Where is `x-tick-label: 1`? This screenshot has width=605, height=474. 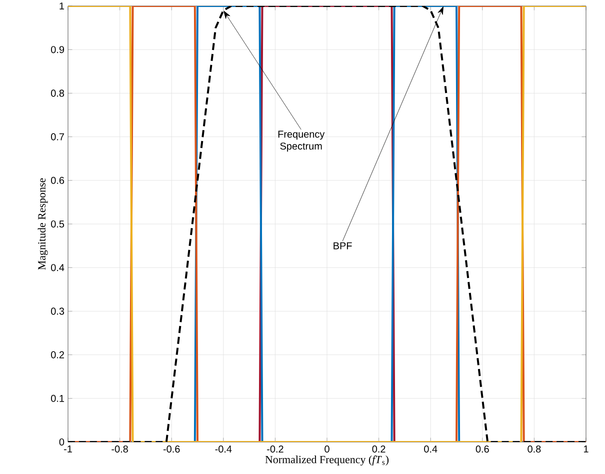
x-tick-label: 1 is located at coordinates (586, 449).